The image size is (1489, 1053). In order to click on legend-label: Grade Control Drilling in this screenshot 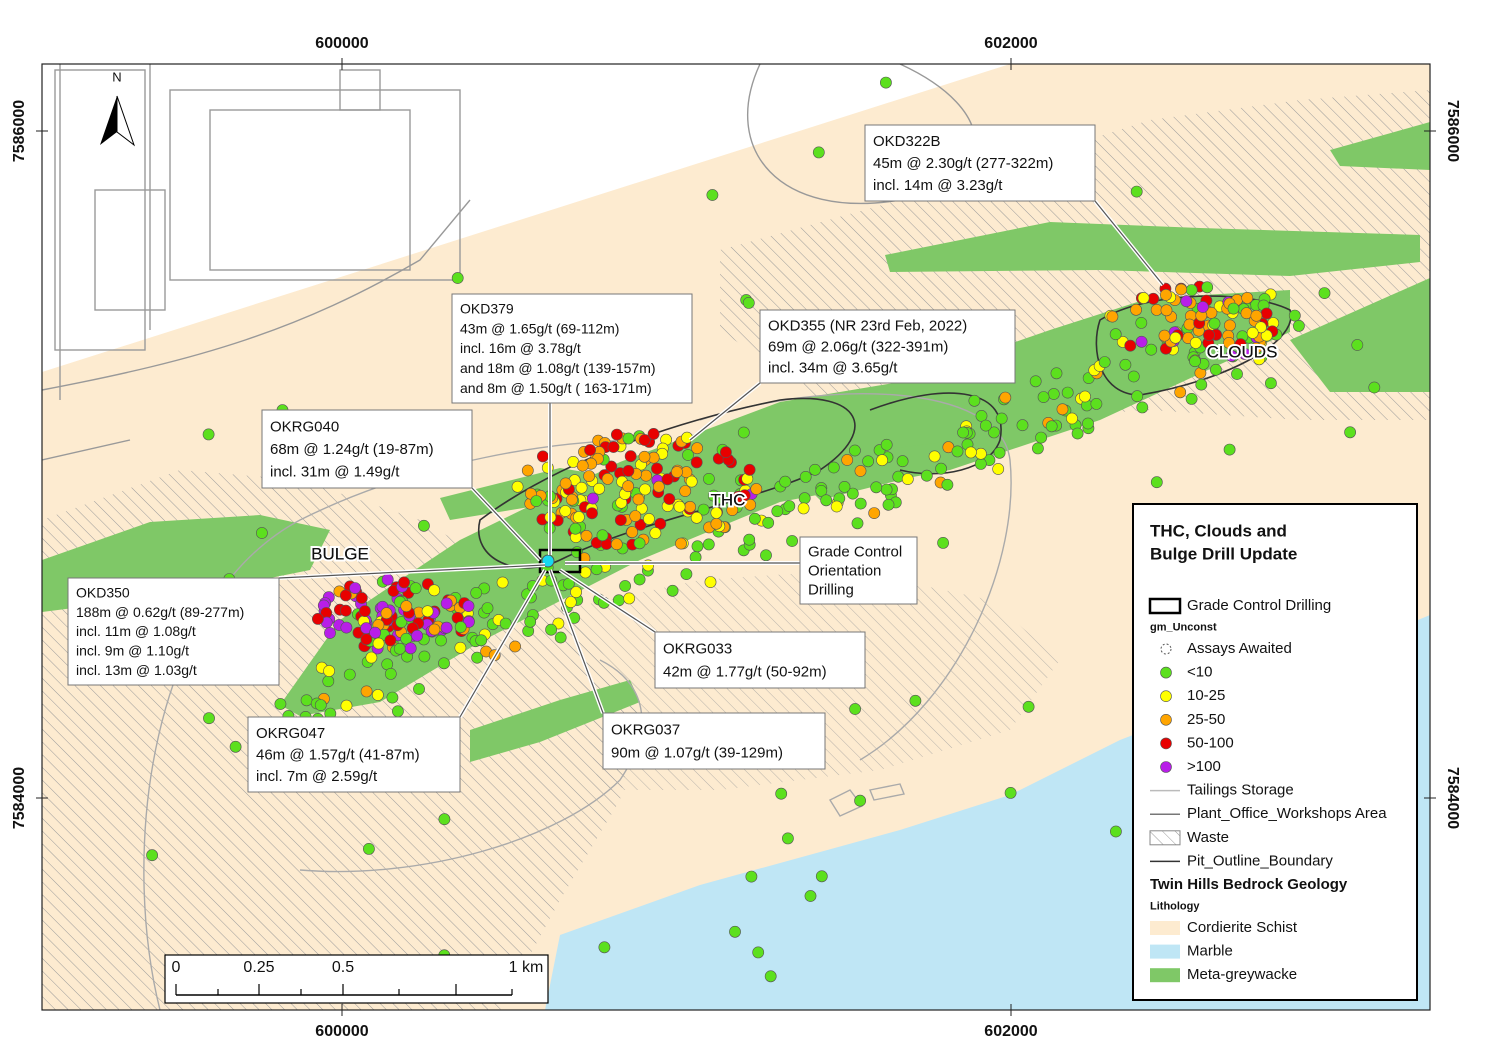, I will do `click(1259, 605)`.